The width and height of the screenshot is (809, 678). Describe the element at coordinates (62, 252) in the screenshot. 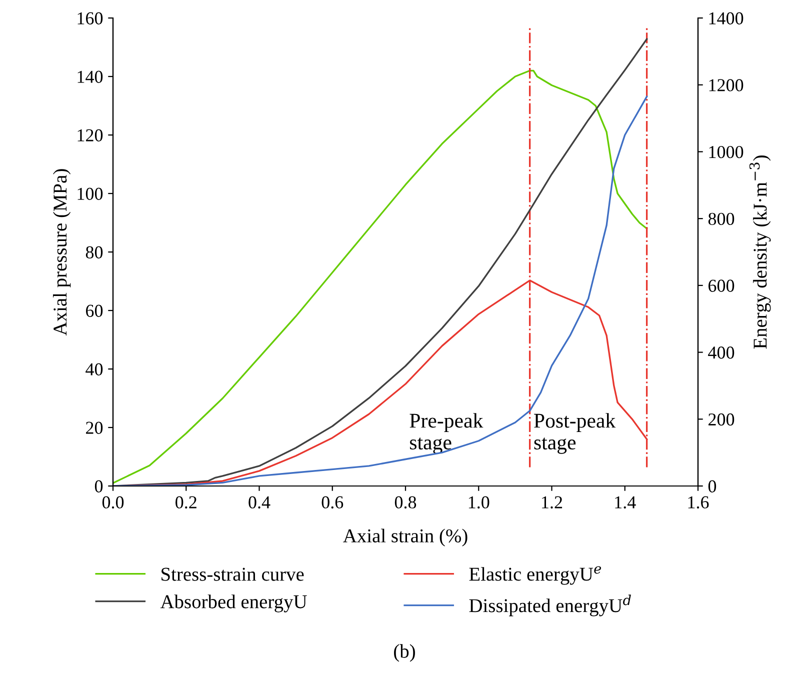

I see `y-axis-title: Axial pressure (MPa)` at that location.